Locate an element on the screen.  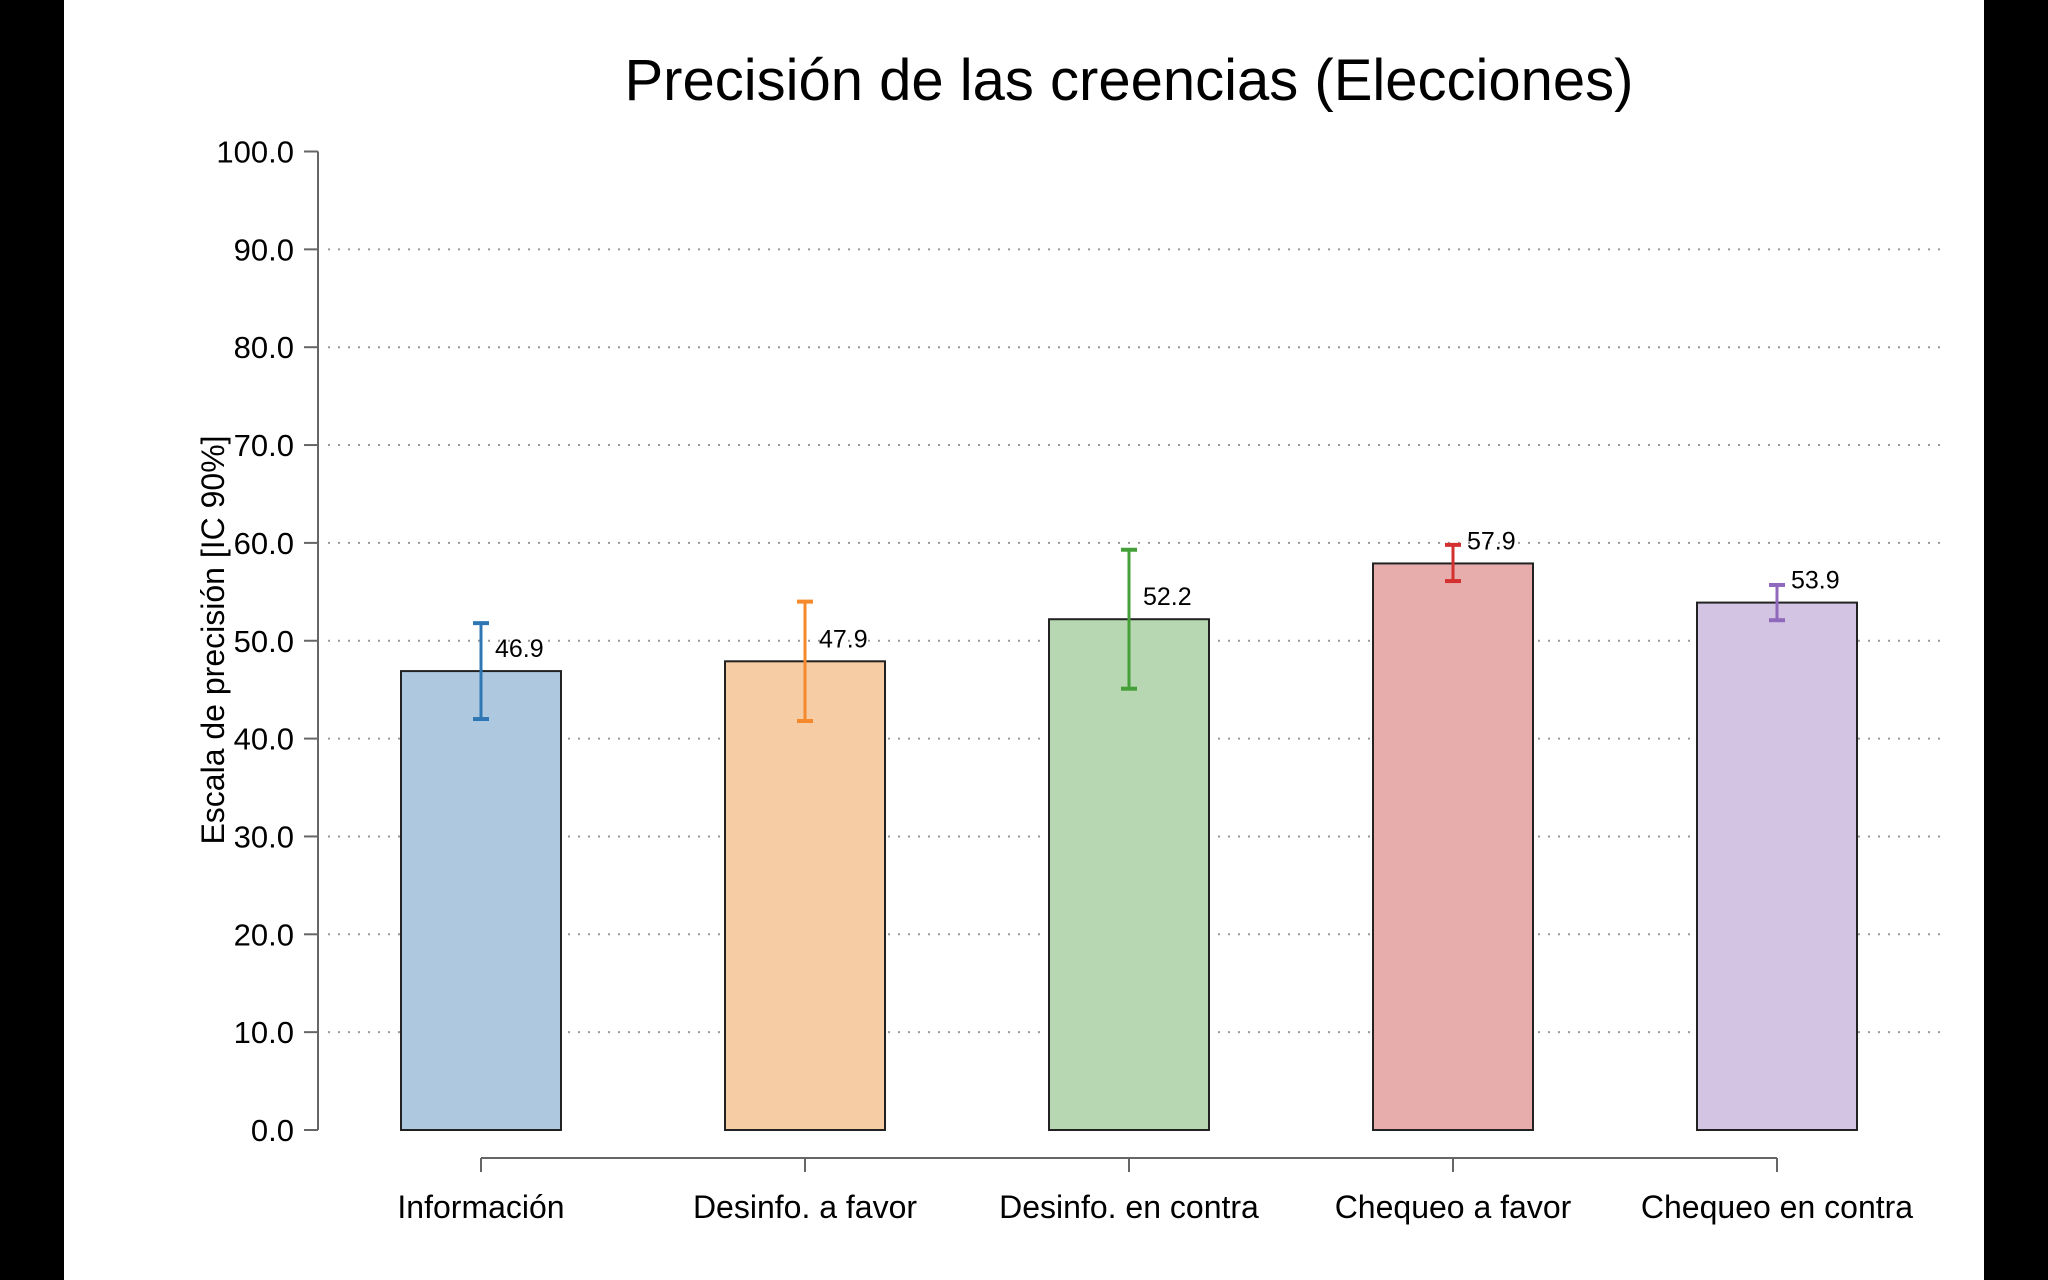
chart-title: Precisión de las creencias (Elecciones) is located at coordinates (1129, 80).